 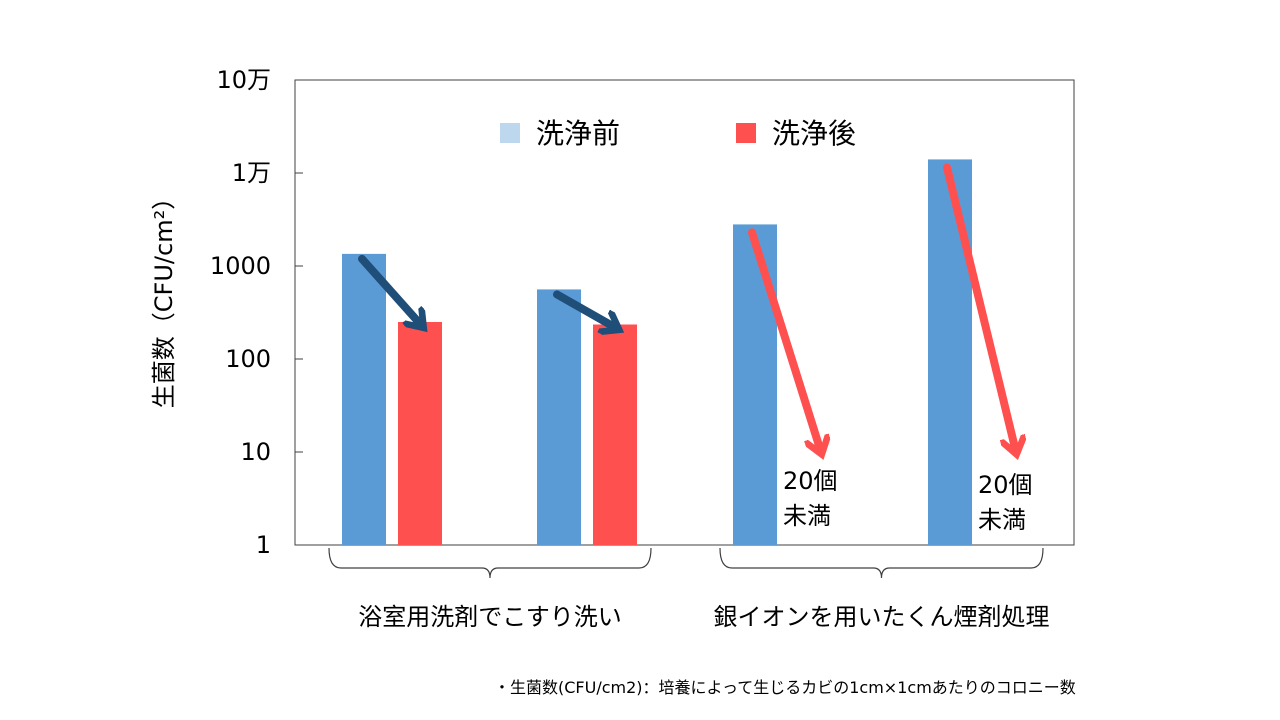 I want to click on legend-label: 洗浄後, so click(x=814, y=133).